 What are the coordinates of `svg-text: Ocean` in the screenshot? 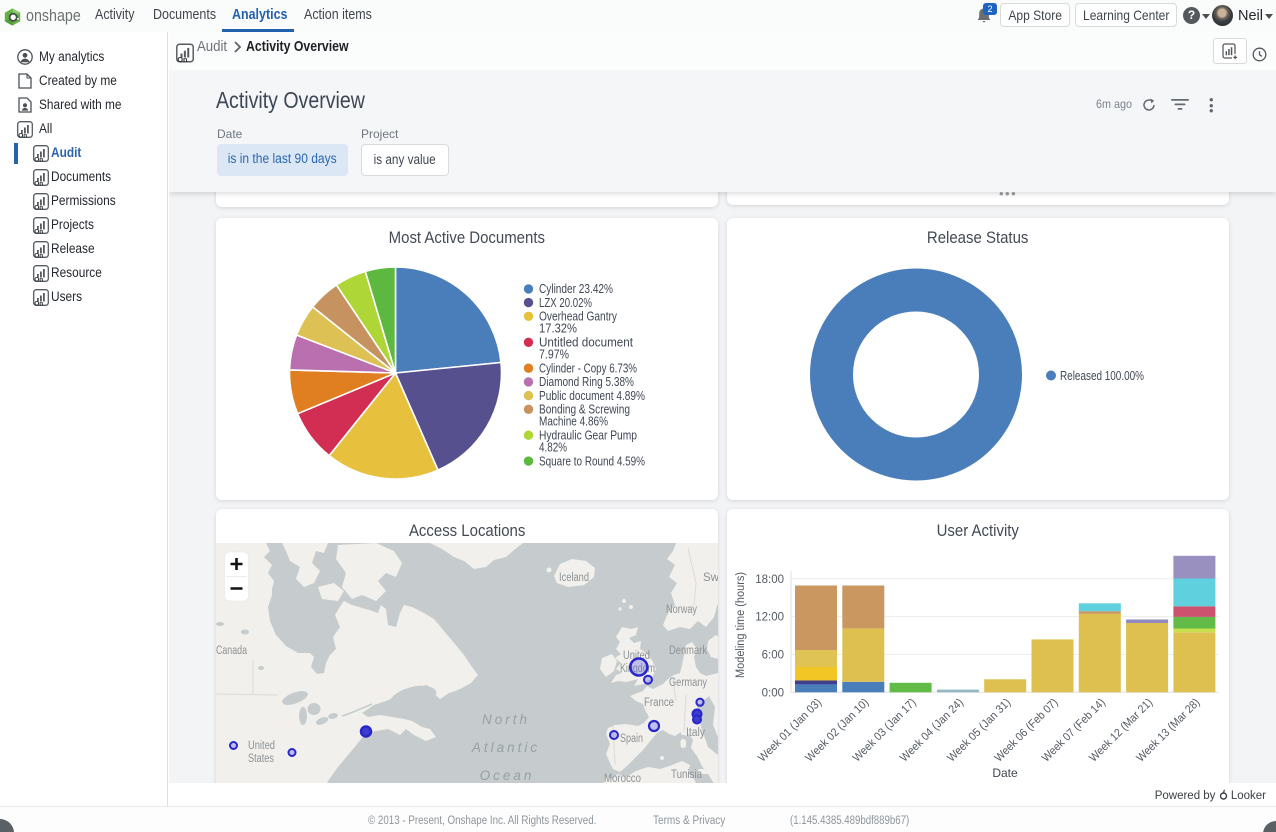 It's located at (507, 775).